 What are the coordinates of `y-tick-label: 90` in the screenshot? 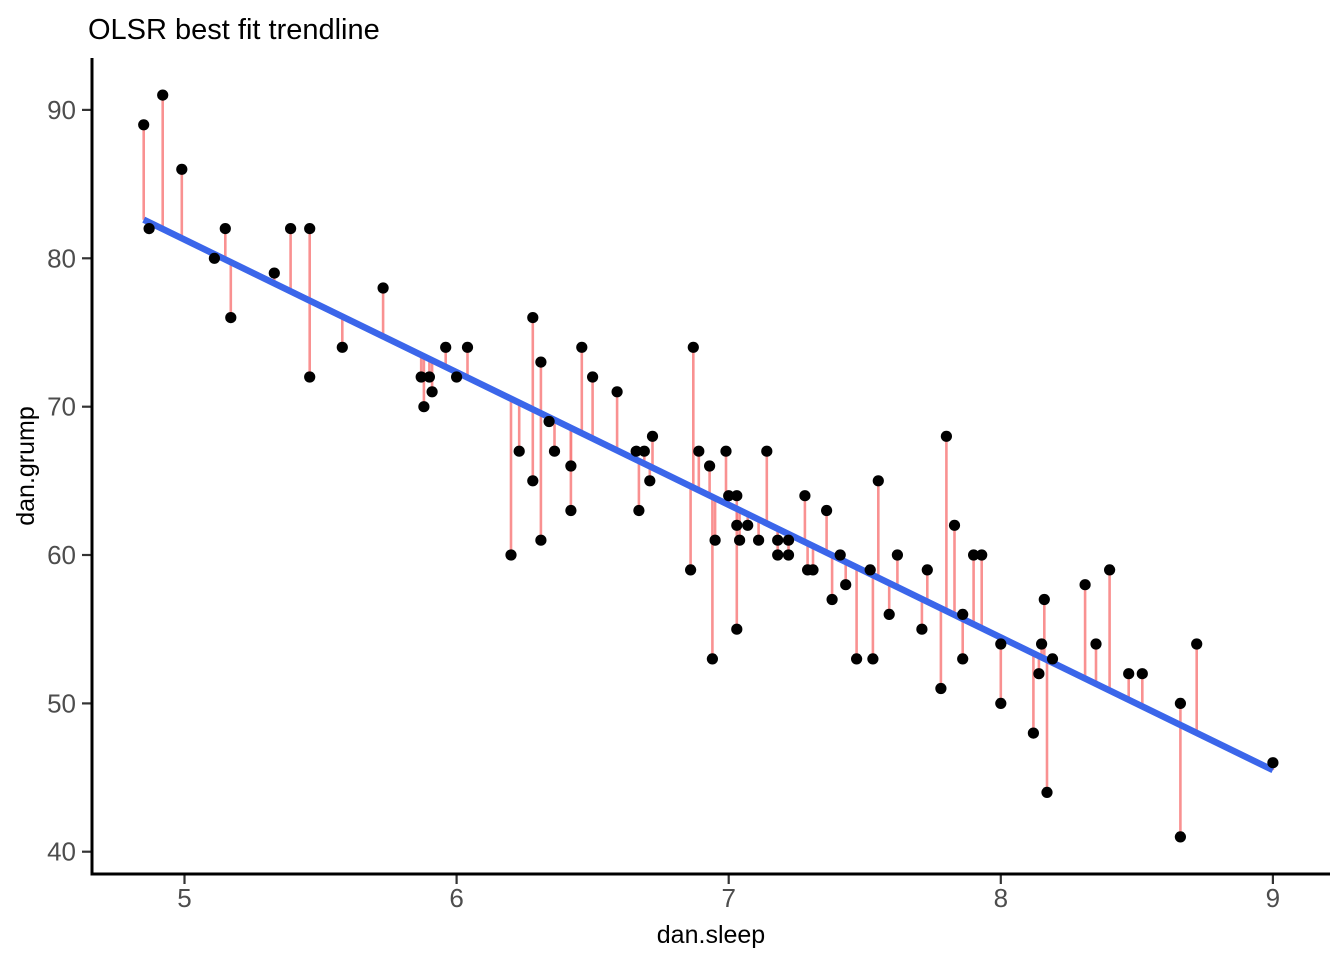 It's located at (61, 110).